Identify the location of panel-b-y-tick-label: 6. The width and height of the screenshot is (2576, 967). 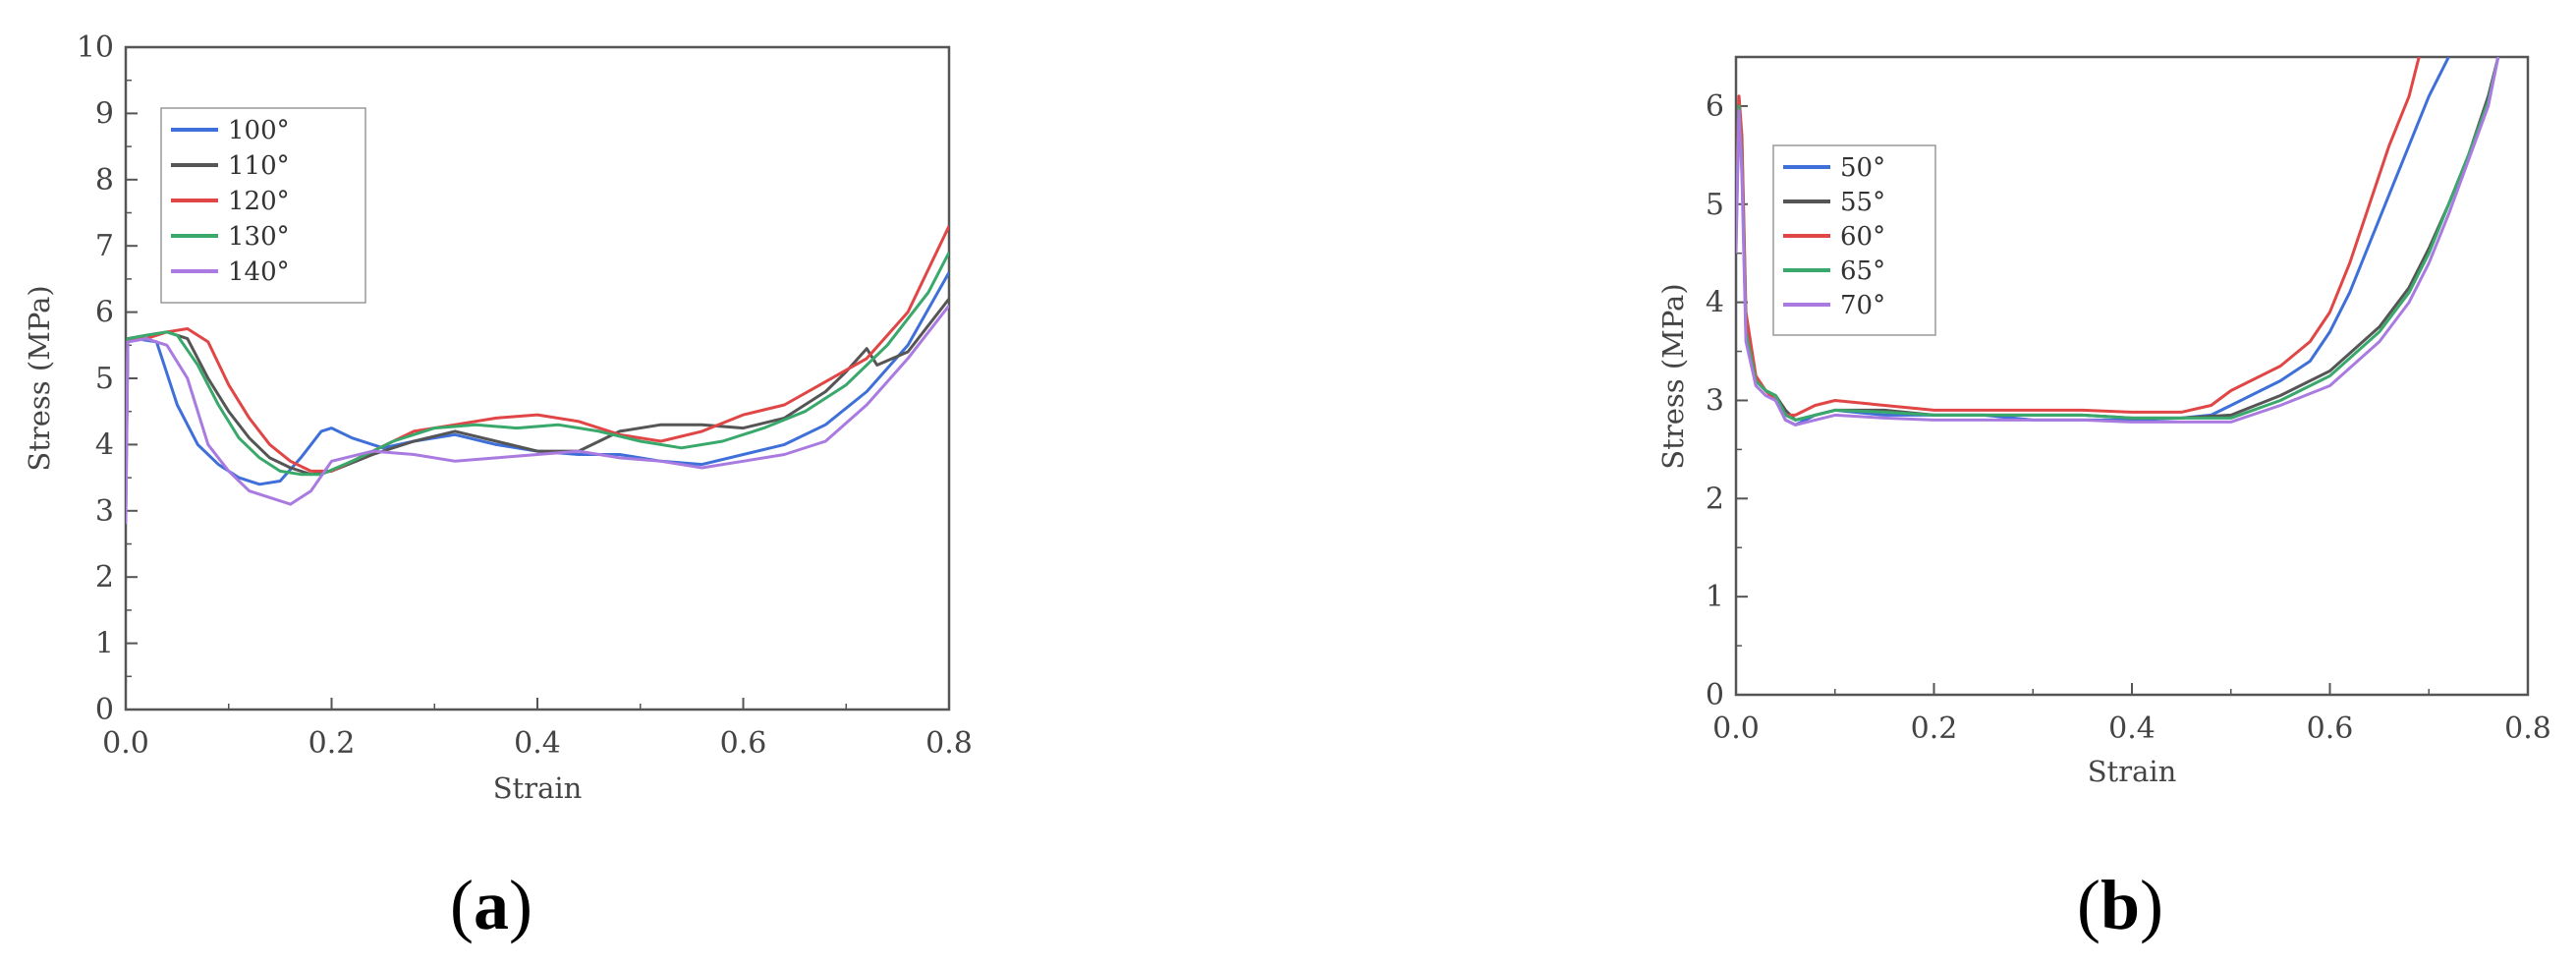
(1715, 106).